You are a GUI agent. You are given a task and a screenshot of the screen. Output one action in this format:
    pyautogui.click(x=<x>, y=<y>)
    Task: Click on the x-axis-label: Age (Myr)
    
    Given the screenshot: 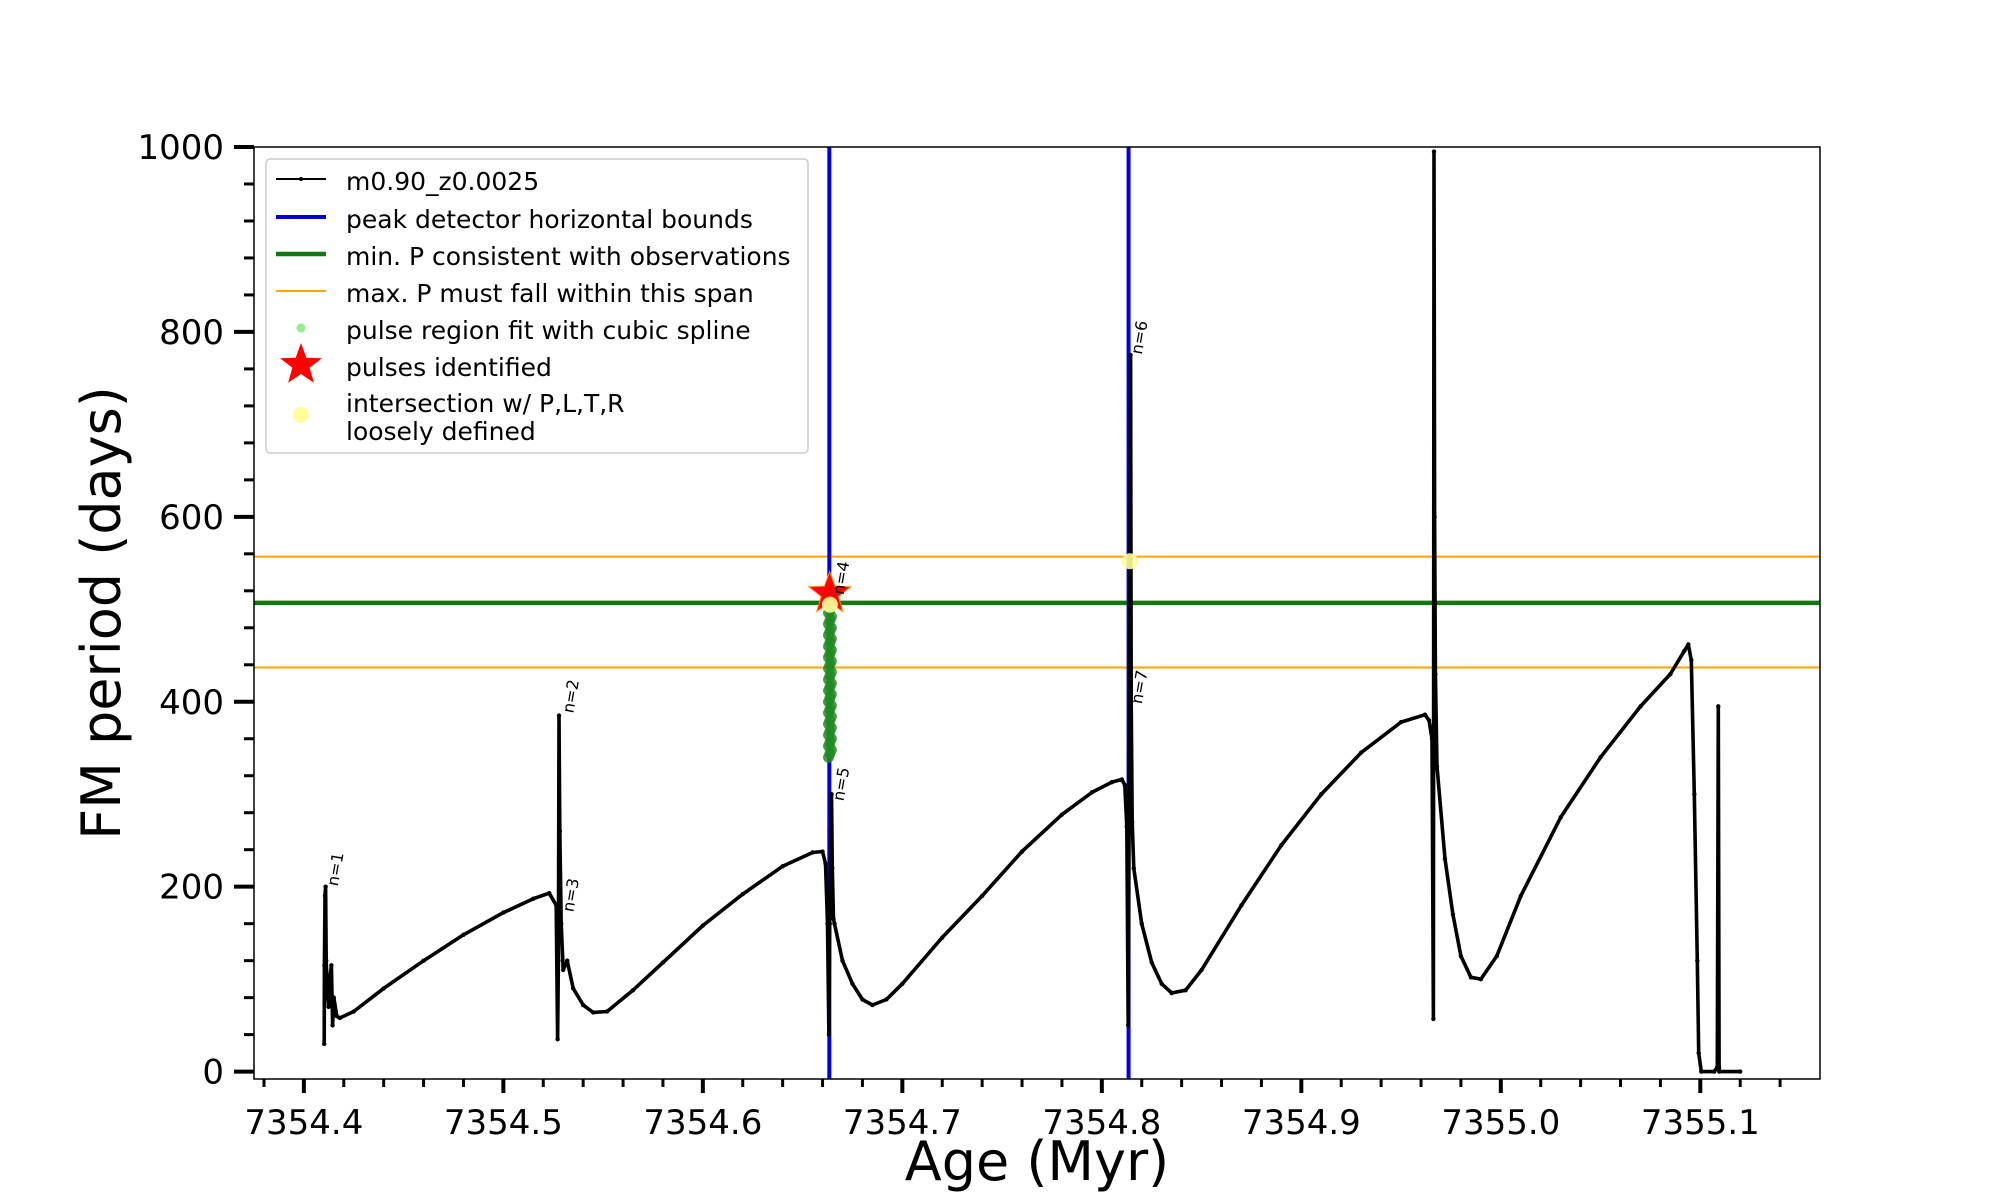 What is the action you would take?
    pyautogui.click(x=1037, y=1161)
    